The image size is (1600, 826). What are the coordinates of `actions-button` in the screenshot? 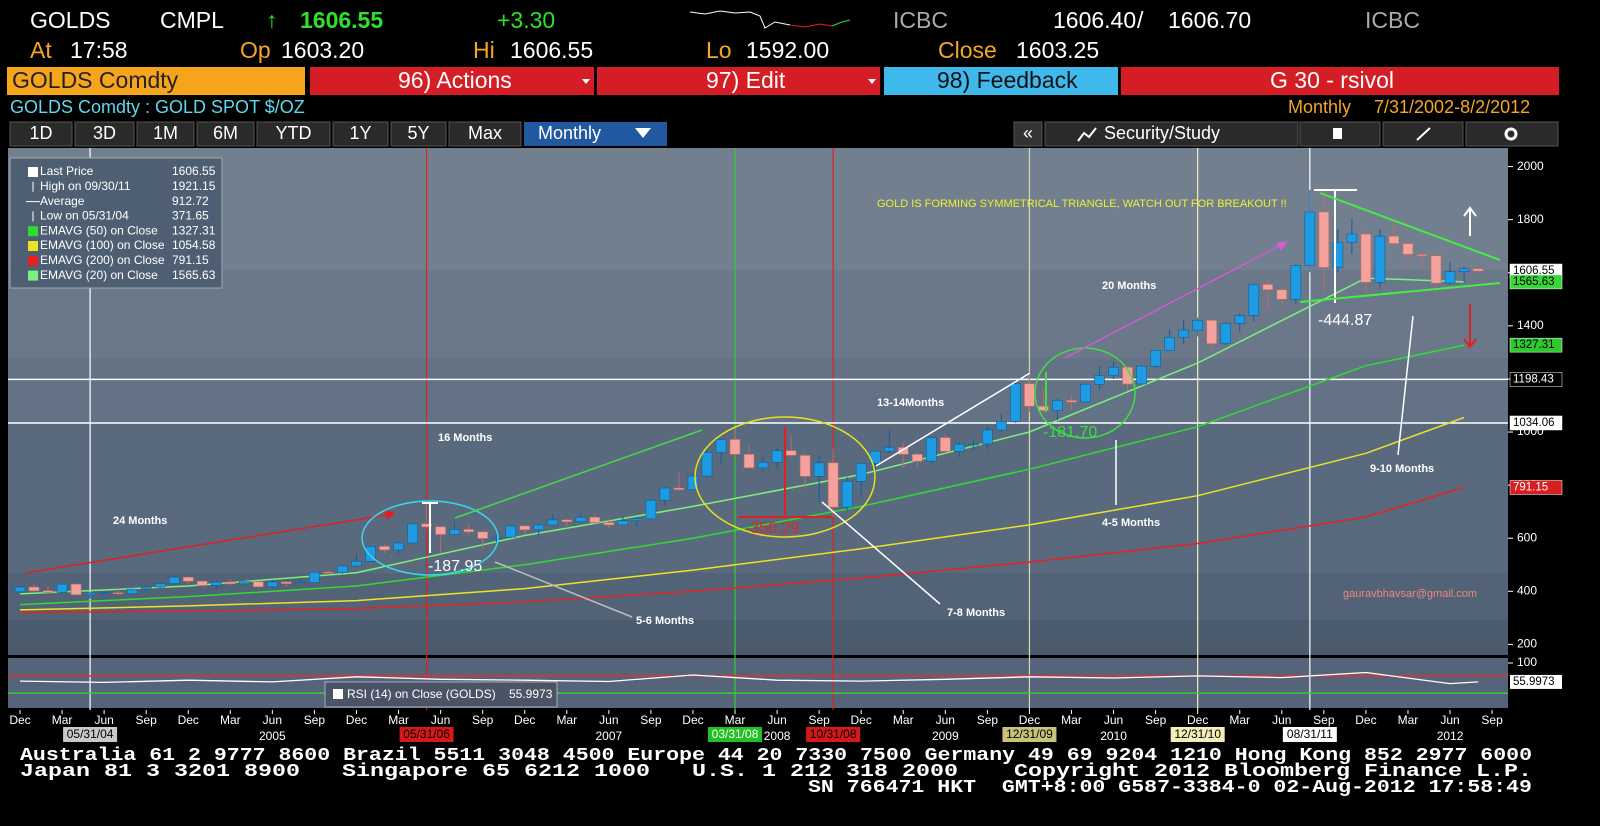 It's located at (452, 81).